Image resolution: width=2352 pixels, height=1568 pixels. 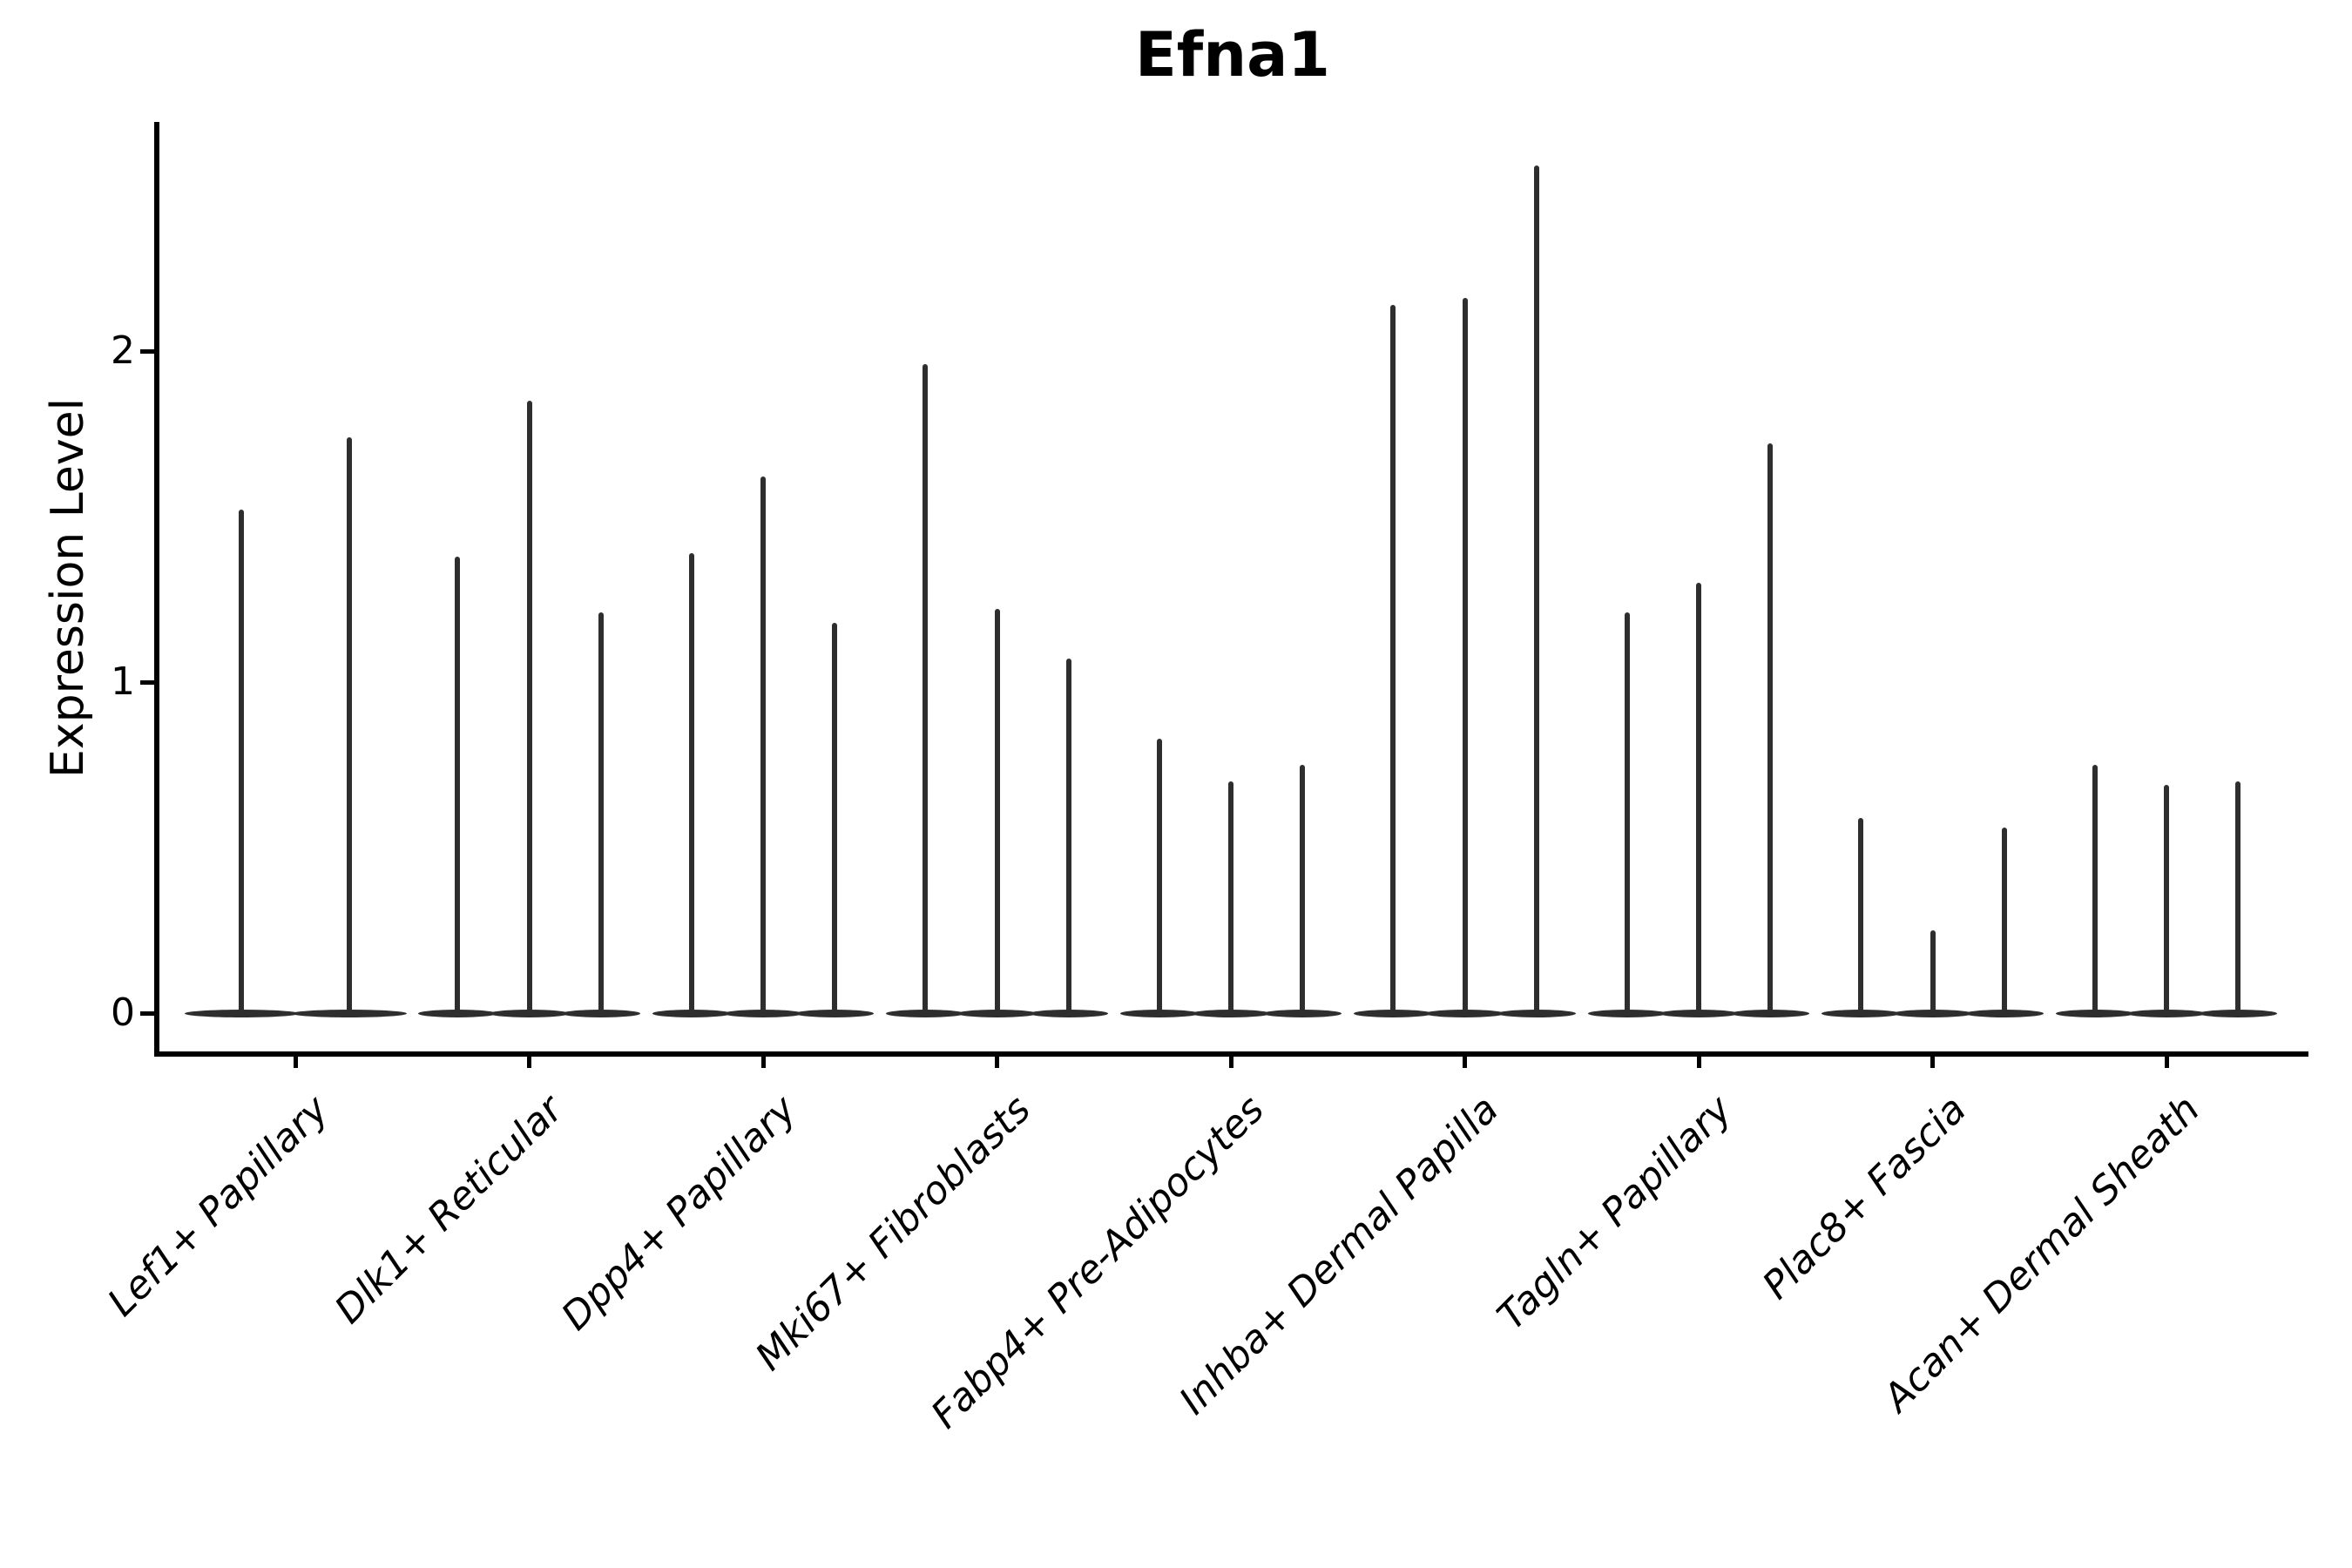 What do you see at coordinates (1339, 1255) in the screenshot?
I see `x-tick-label: Inhba+ Dermal Papilla` at bounding box center [1339, 1255].